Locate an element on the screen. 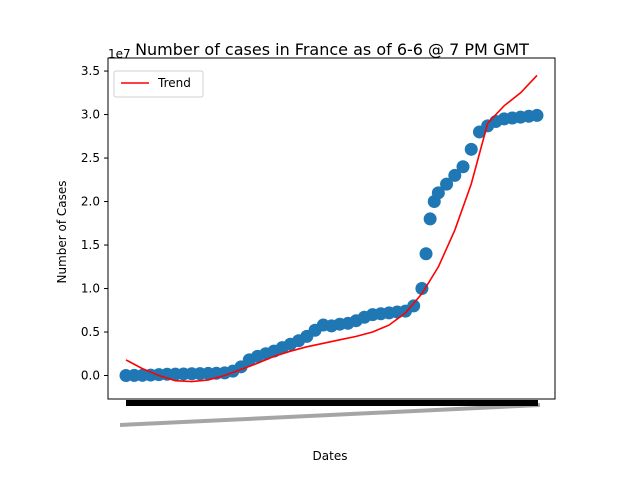  x-tick-label-smear is located at coordinates (330, 415).